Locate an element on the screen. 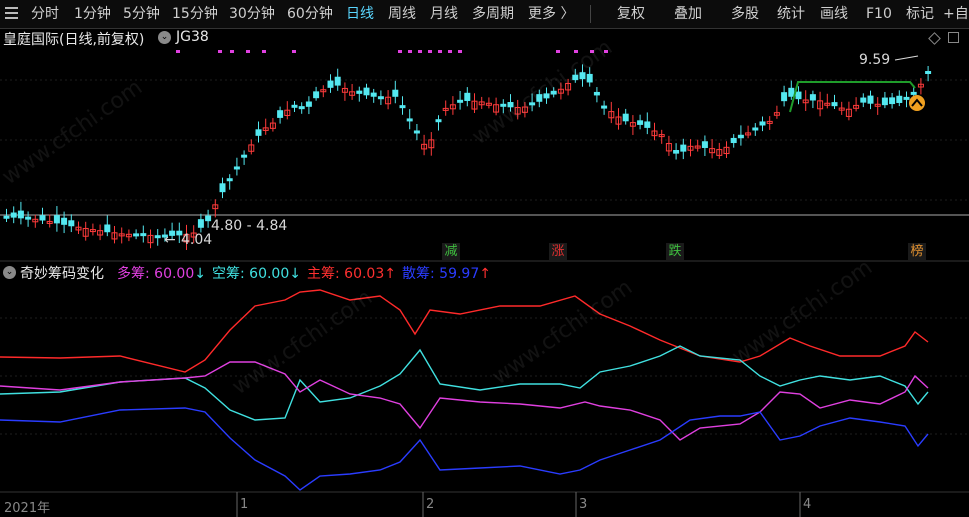 The width and height of the screenshot is (969, 517). tab-5min: 5分钟 is located at coordinates (141, 14).